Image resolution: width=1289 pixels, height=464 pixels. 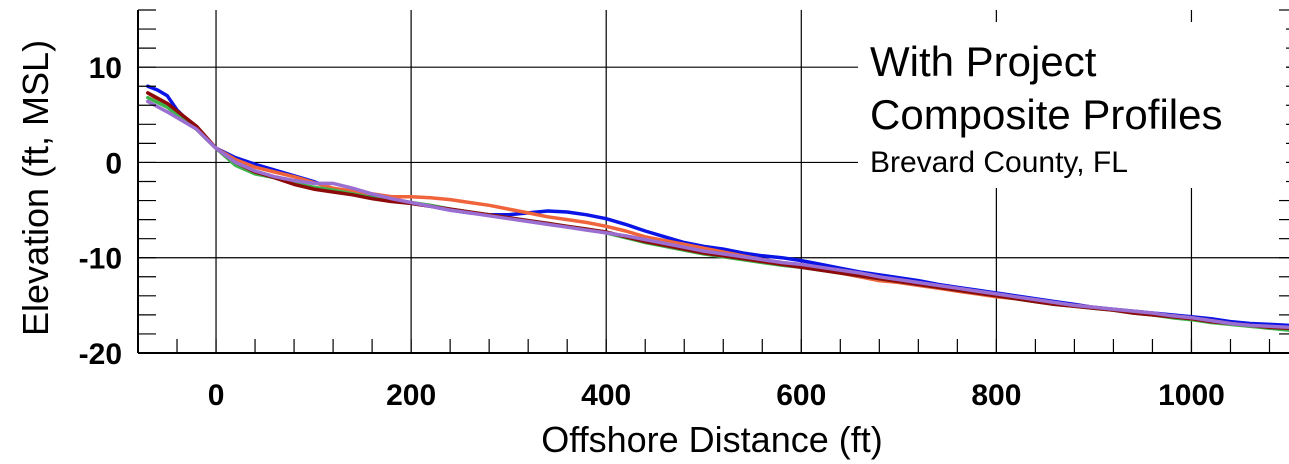 I want to click on x-tick-label: 400, so click(x=606, y=395).